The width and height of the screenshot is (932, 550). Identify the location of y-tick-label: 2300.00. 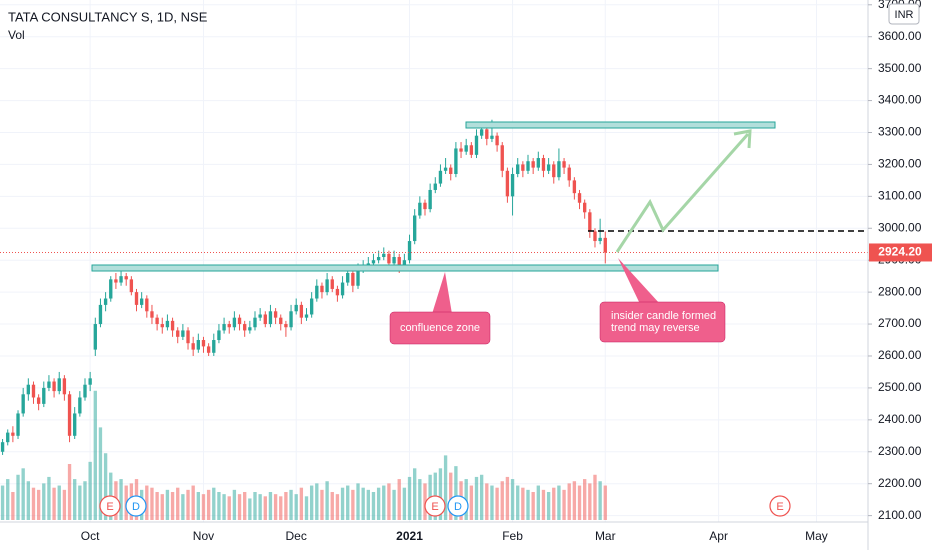
(900, 451).